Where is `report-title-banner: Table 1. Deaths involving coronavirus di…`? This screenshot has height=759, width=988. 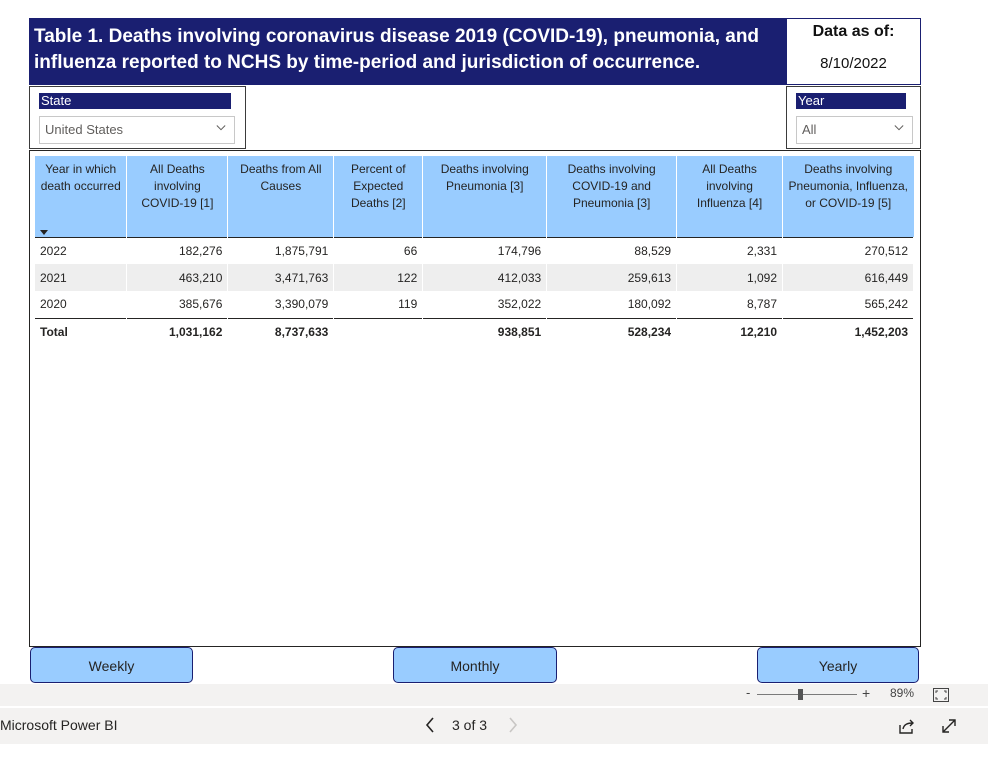 report-title-banner: Table 1. Deaths involving coronavirus di… is located at coordinates (407, 51).